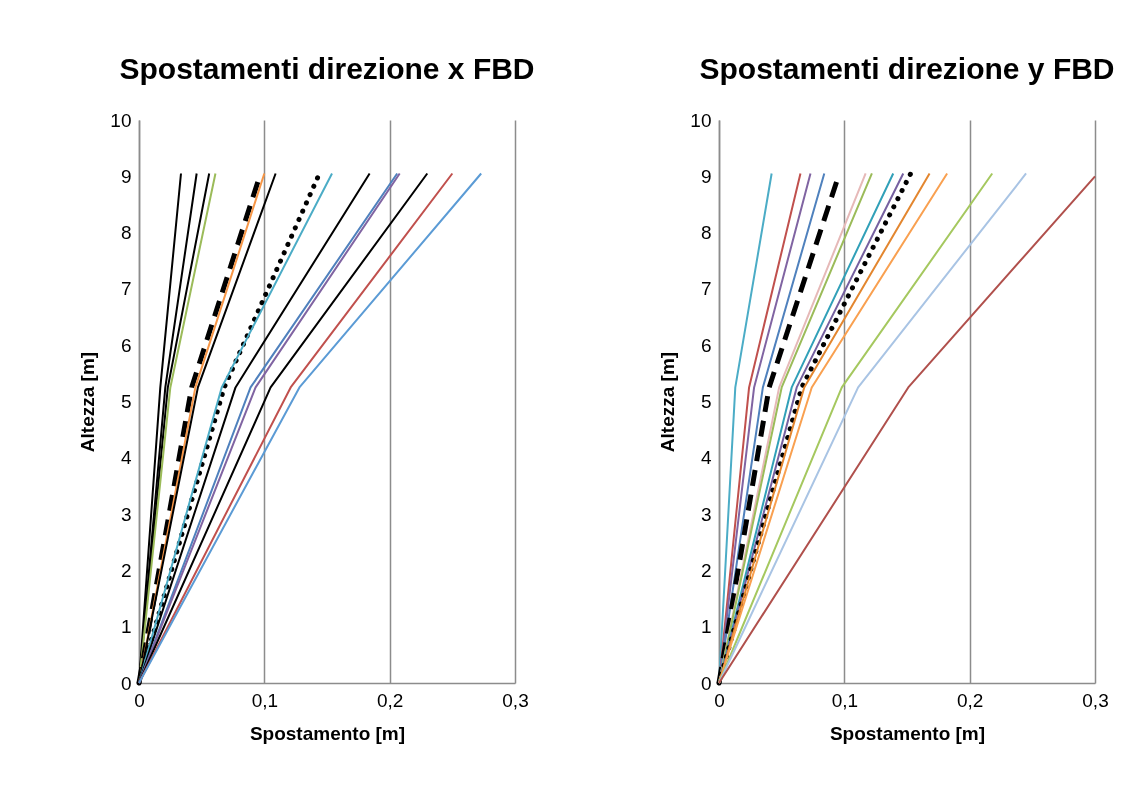  Describe the element at coordinates (907, 68) in the screenshot. I see `chart-title: Spostamenti direzione y FBD` at that location.